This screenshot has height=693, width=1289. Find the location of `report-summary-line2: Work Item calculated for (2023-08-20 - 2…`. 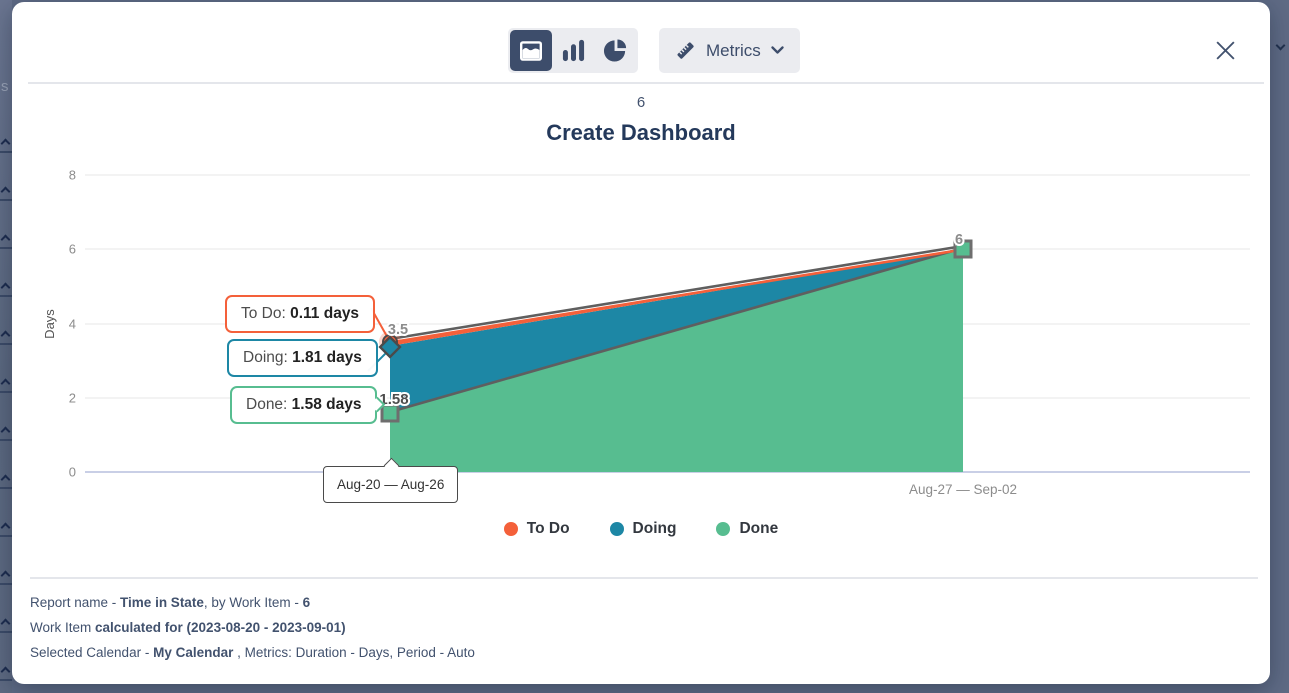

report-summary-line2: Work Item calculated for (2023-08-20 - 2… is located at coordinates (188, 627).